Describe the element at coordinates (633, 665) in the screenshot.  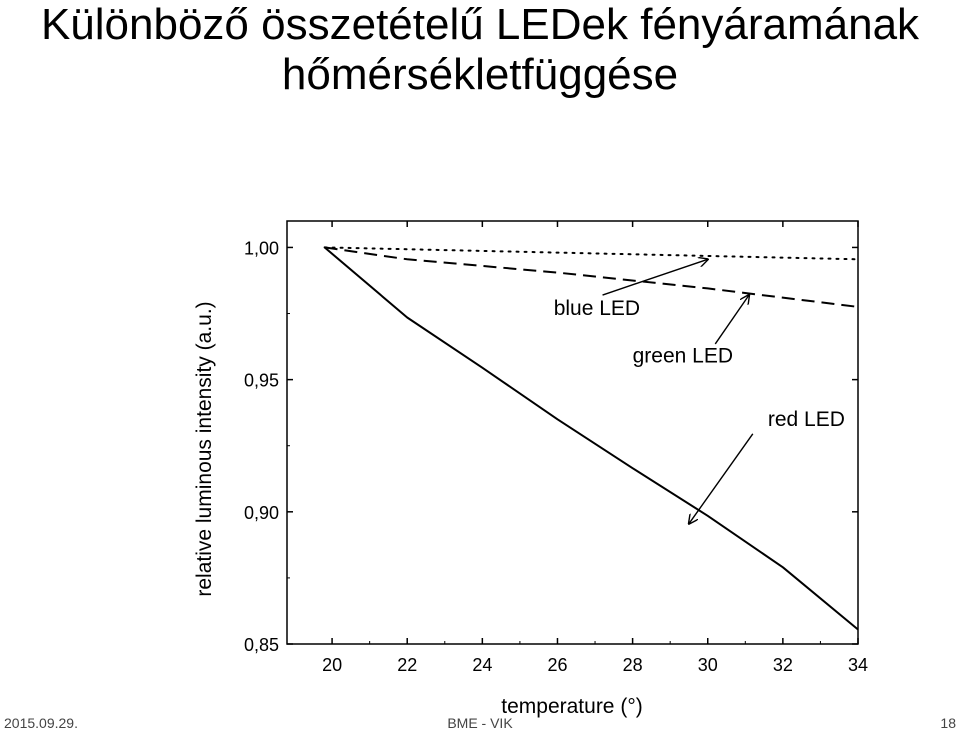
I see `x-tick-label: 28` at that location.